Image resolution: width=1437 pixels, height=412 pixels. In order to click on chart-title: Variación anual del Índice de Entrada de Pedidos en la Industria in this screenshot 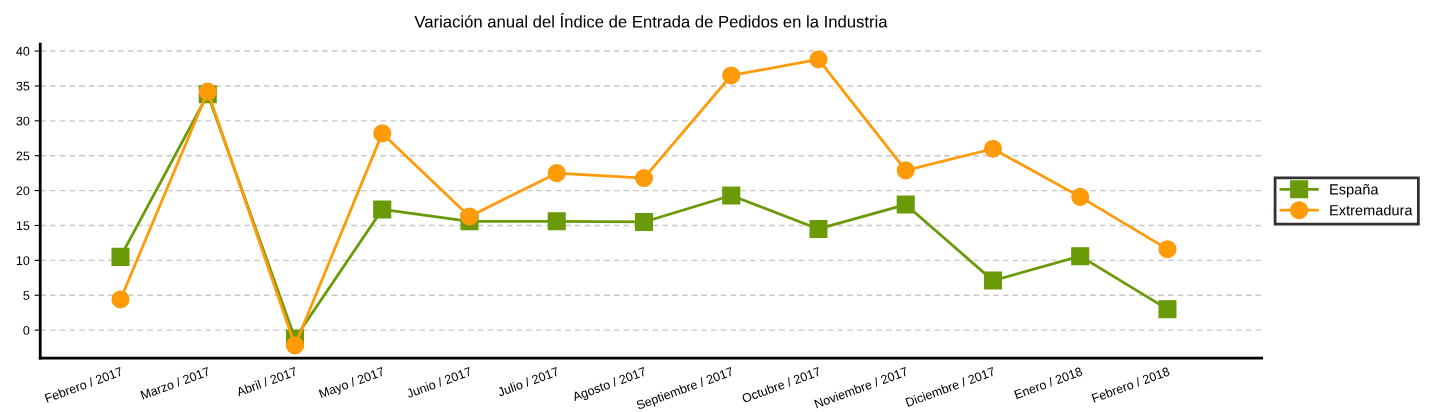, I will do `click(651, 20)`.